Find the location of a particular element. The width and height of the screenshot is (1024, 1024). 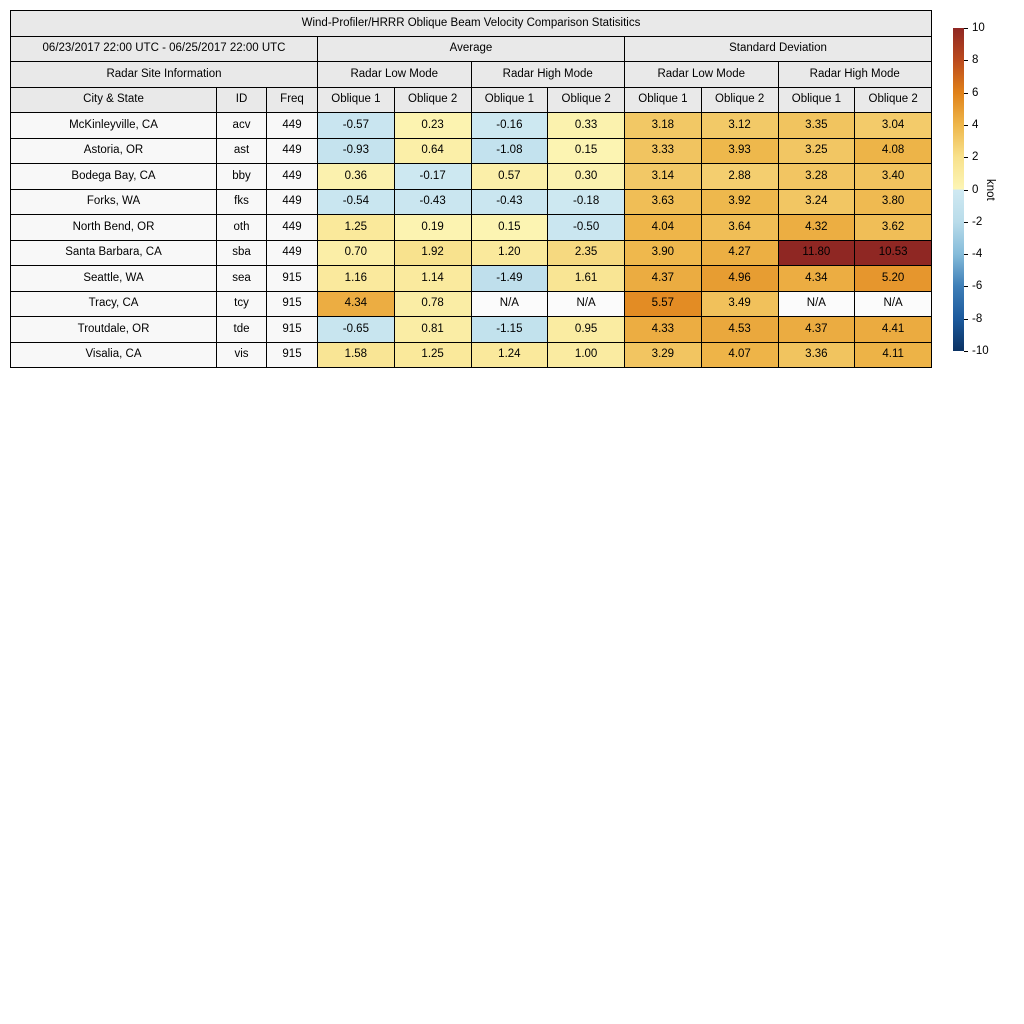

value-cell: 2.88 is located at coordinates (739, 176).